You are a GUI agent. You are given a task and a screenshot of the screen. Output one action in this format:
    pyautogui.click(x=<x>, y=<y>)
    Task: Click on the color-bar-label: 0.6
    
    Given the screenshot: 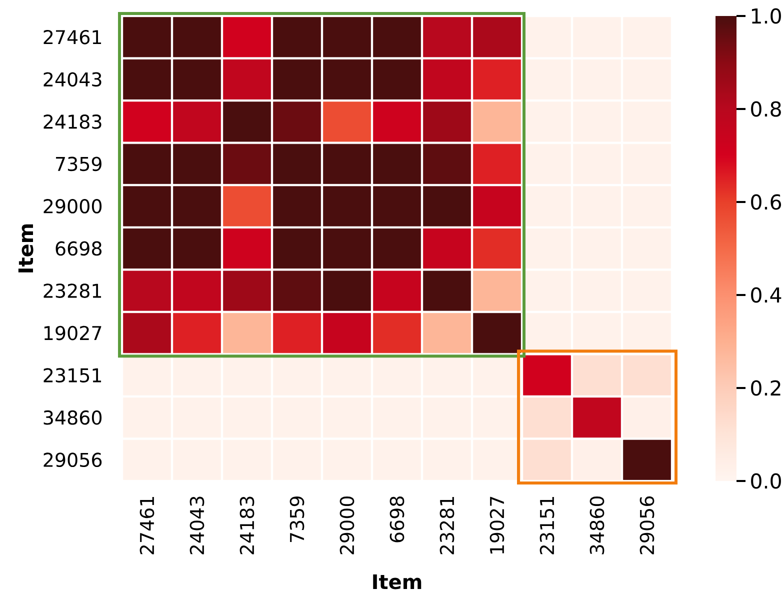 What is the action you would take?
    pyautogui.click(x=766, y=202)
    